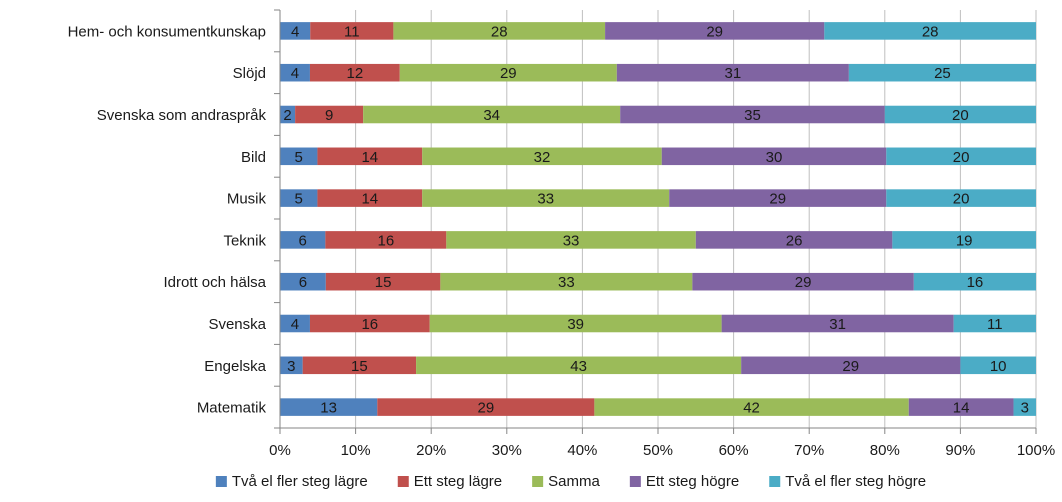 The image size is (1062, 502). Describe the element at coordinates (232, 408) in the screenshot. I see `category-label: Matematik` at that location.